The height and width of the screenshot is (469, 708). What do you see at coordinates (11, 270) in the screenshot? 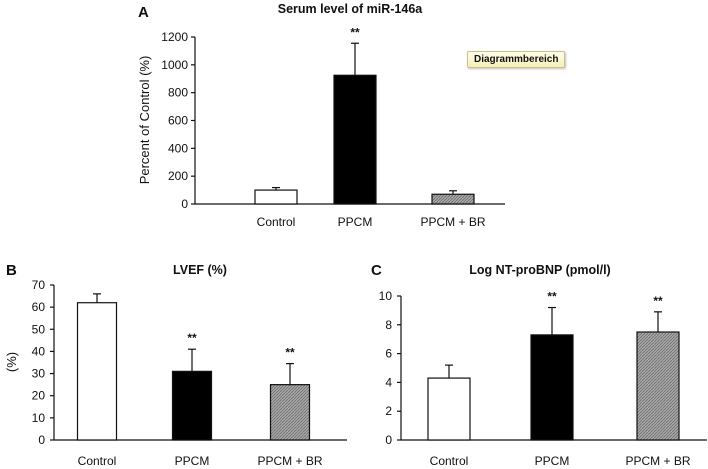
I see `panel-letter-b: B` at bounding box center [11, 270].